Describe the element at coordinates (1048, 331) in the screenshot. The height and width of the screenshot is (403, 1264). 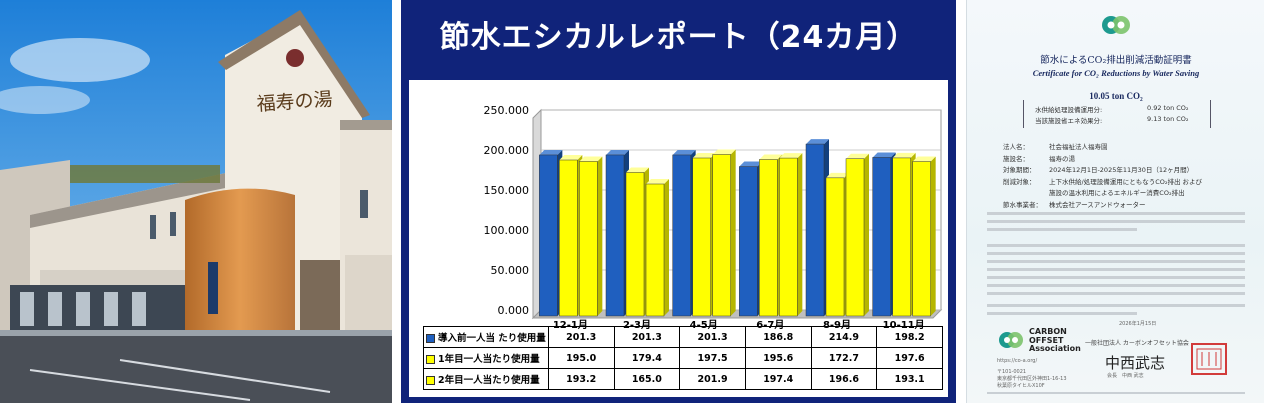
I see `org-en-line1: CARBON` at that location.